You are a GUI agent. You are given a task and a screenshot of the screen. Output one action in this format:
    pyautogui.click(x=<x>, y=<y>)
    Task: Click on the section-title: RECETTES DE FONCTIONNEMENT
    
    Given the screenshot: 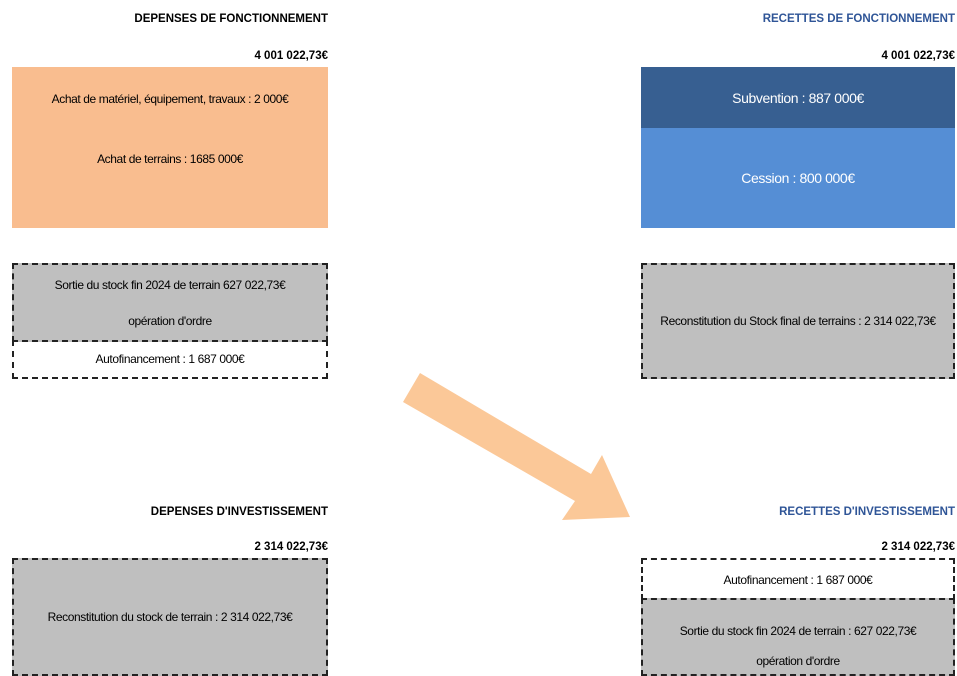 What is the action you would take?
    pyautogui.click(x=858, y=19)
    